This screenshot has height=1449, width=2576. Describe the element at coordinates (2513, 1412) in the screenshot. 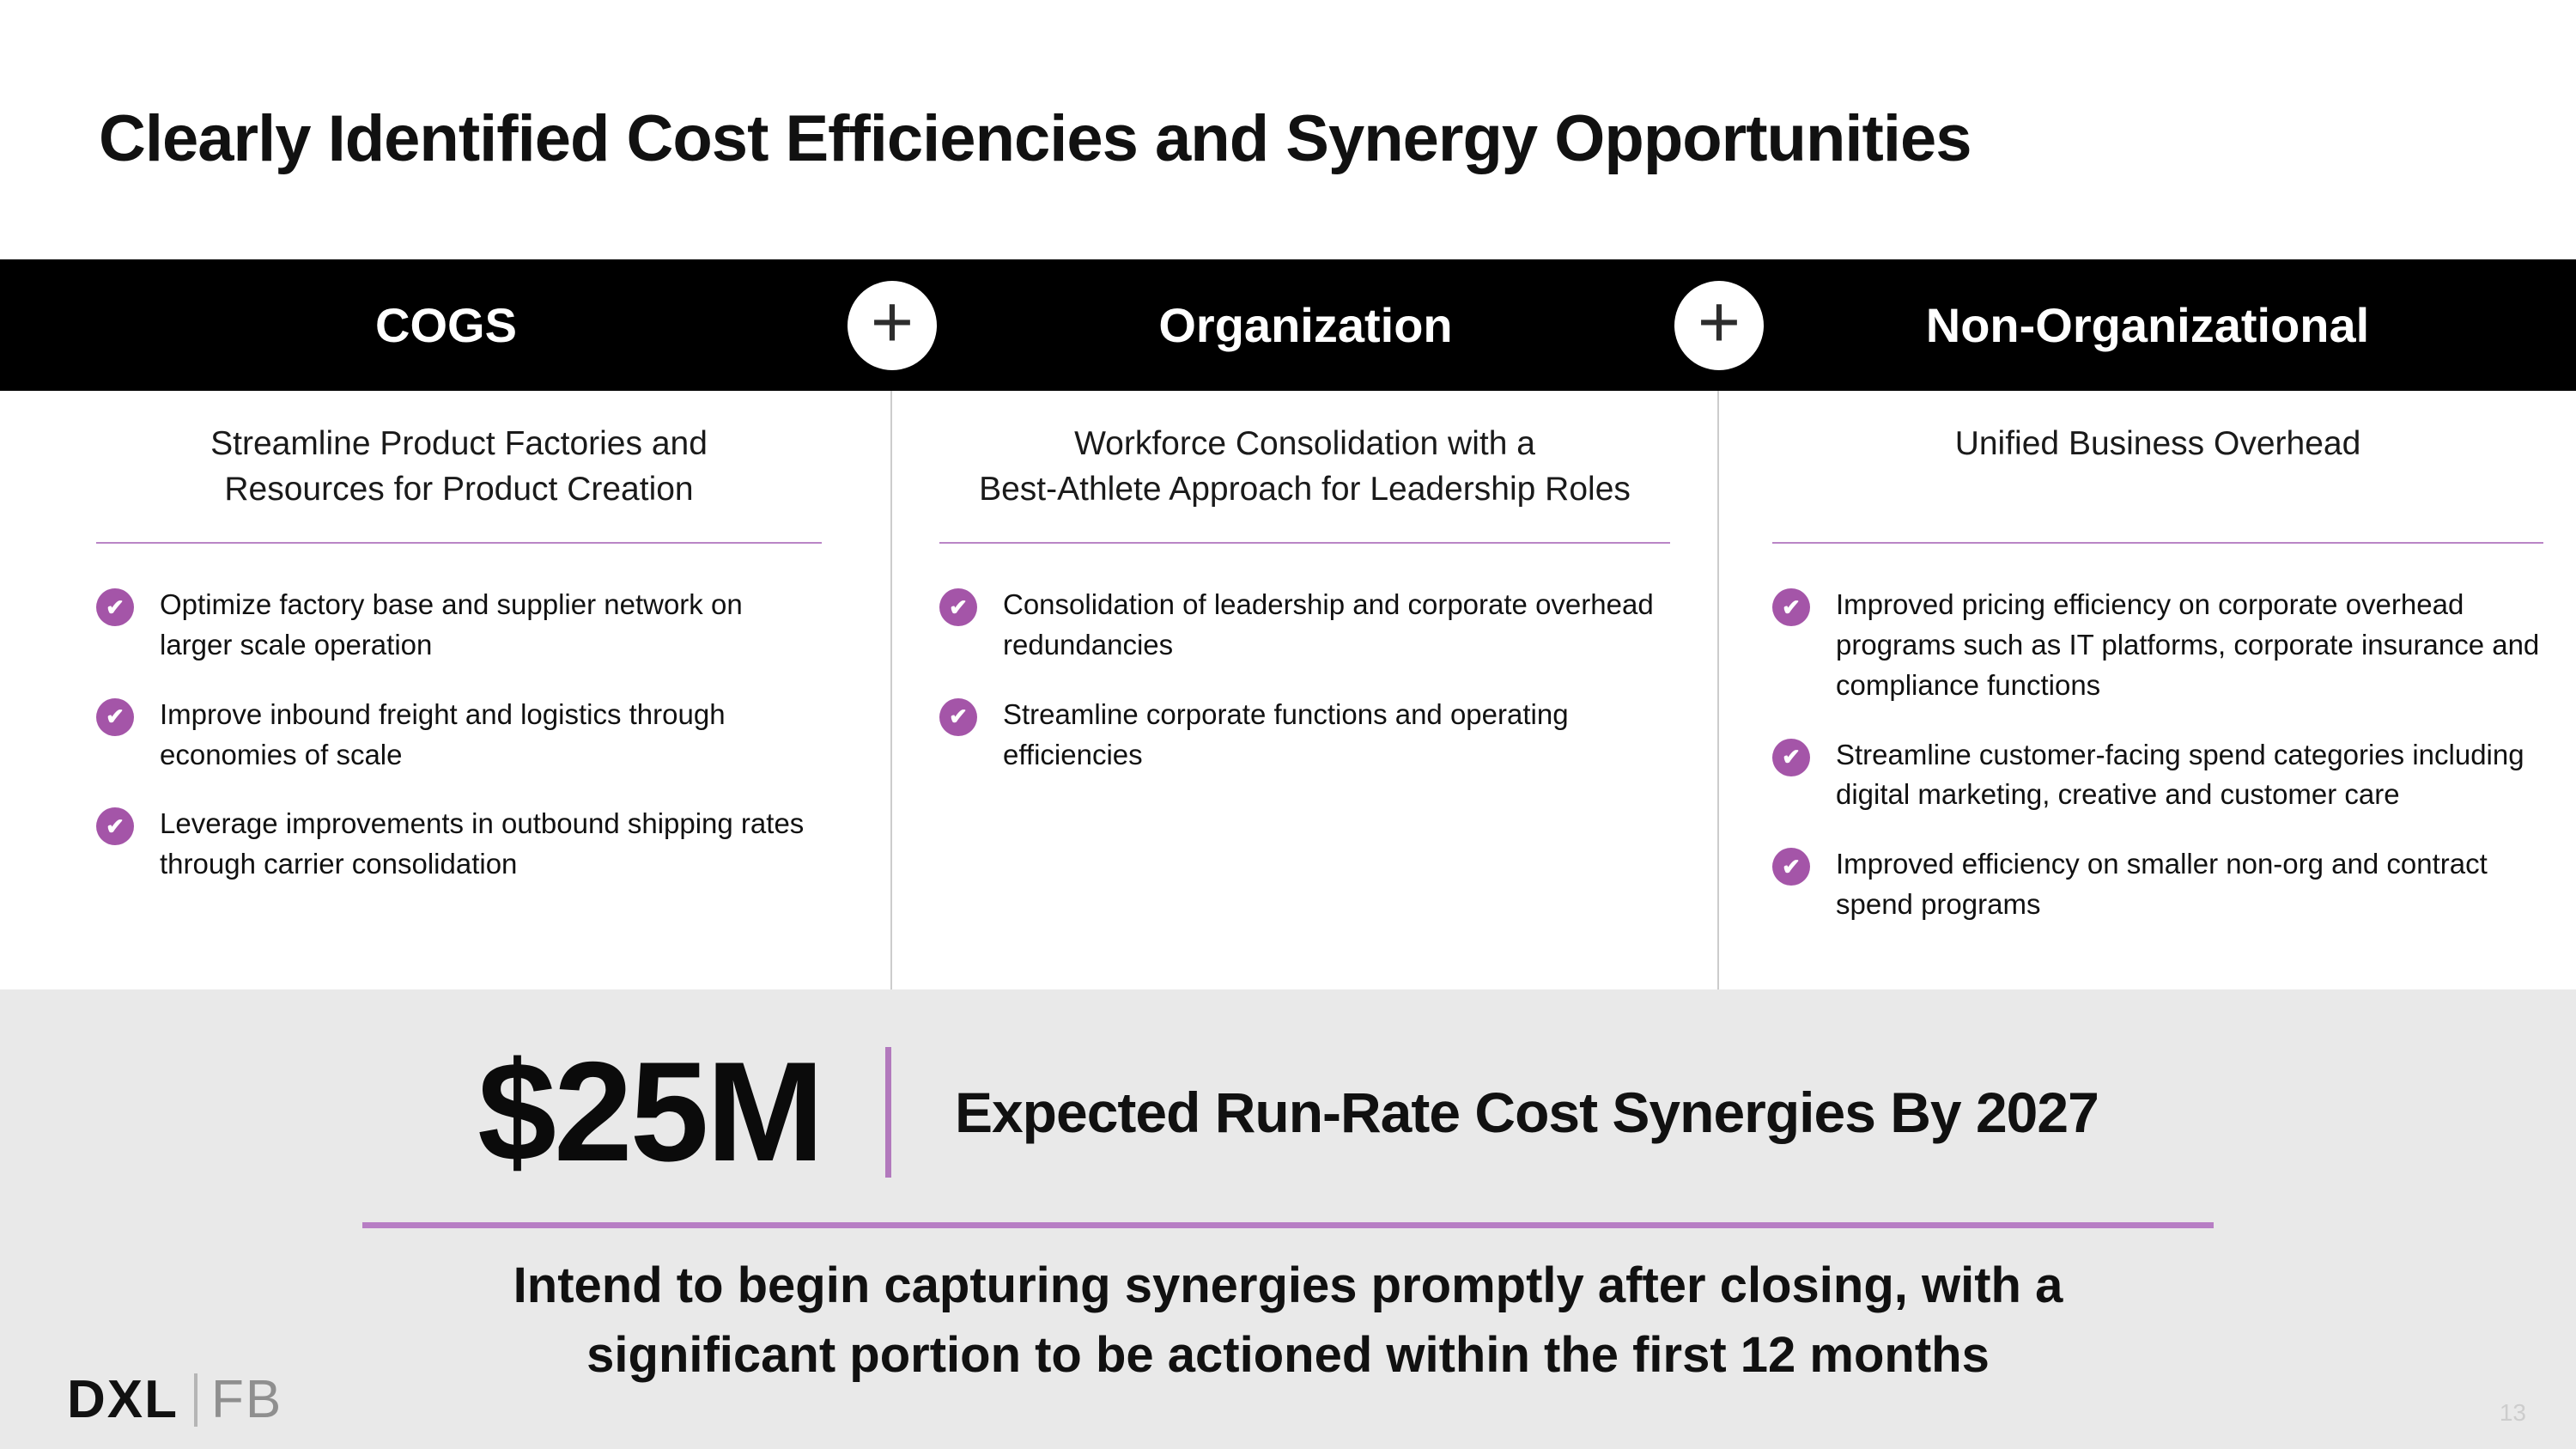

I see `page-number: 13` at that location.